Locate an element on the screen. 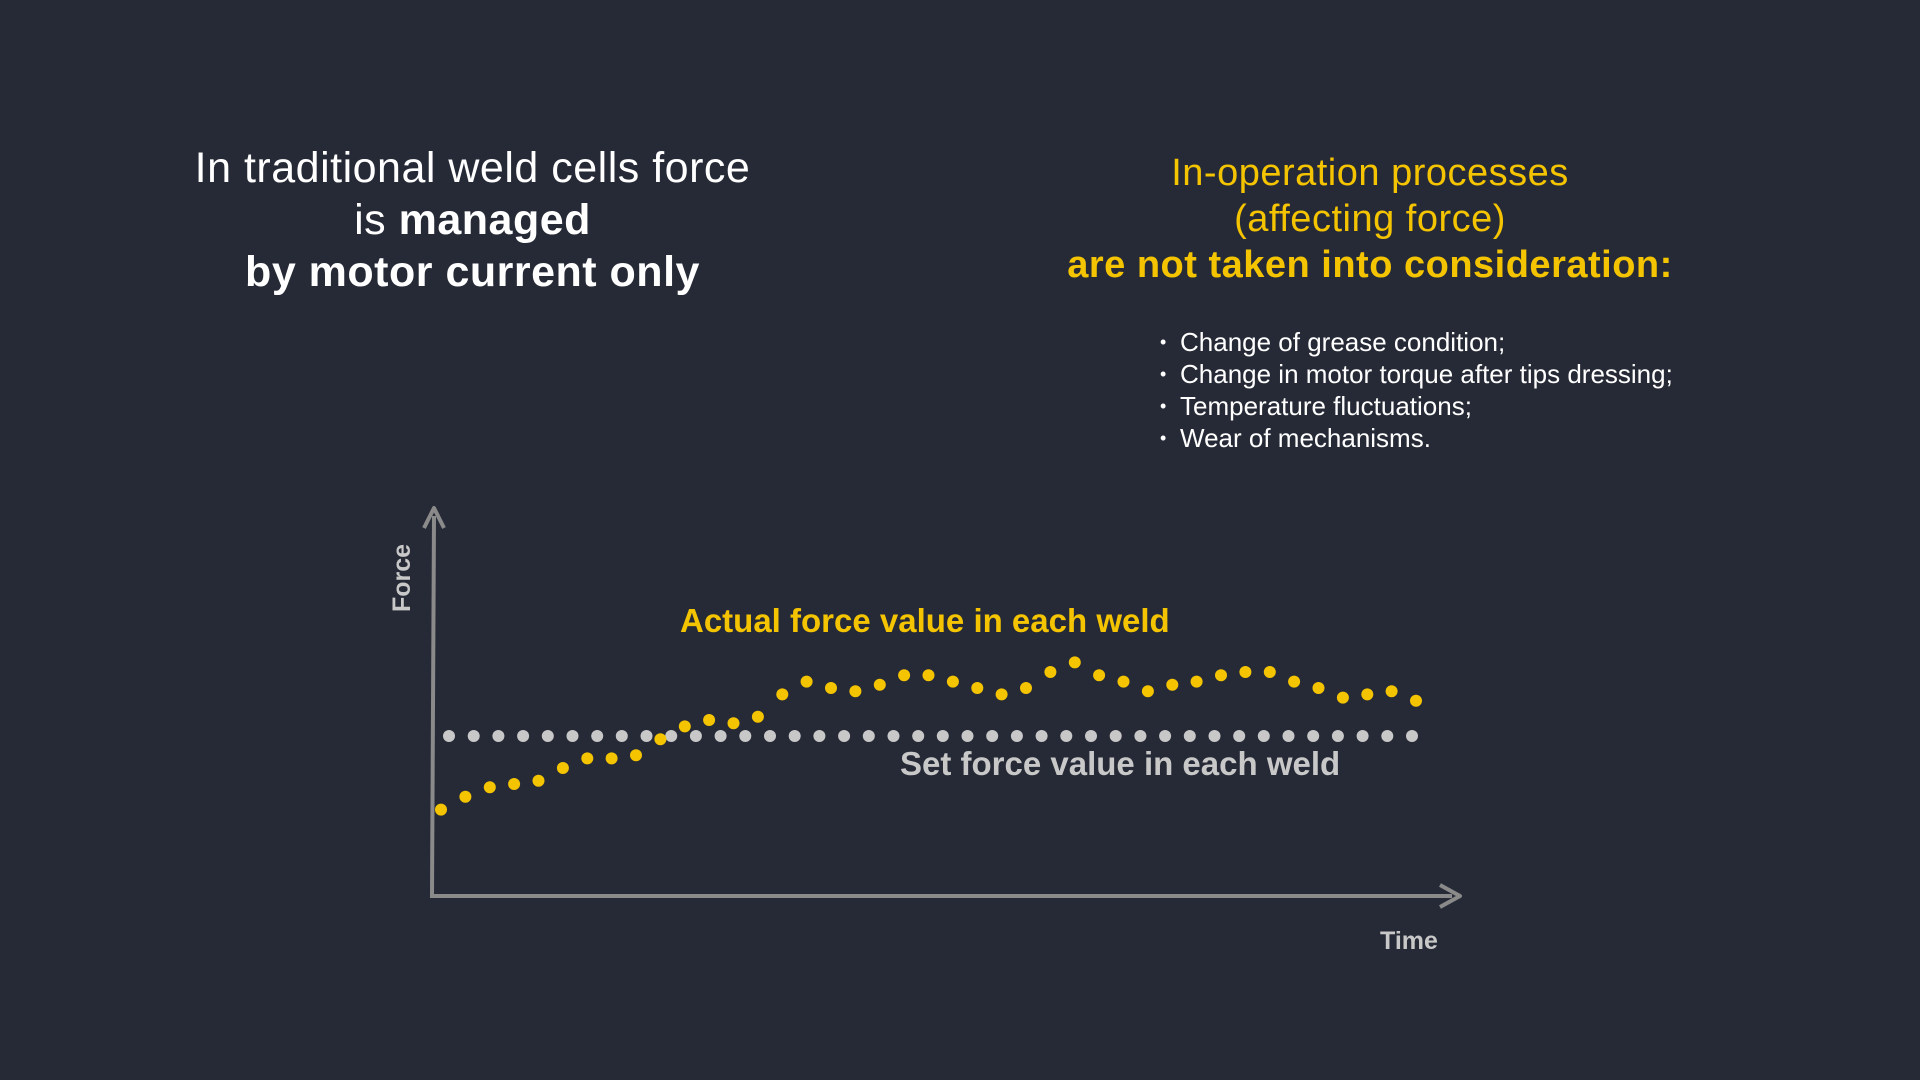  left-heading-line1: In traditional weld cells force is located at coordinates (472, 168).